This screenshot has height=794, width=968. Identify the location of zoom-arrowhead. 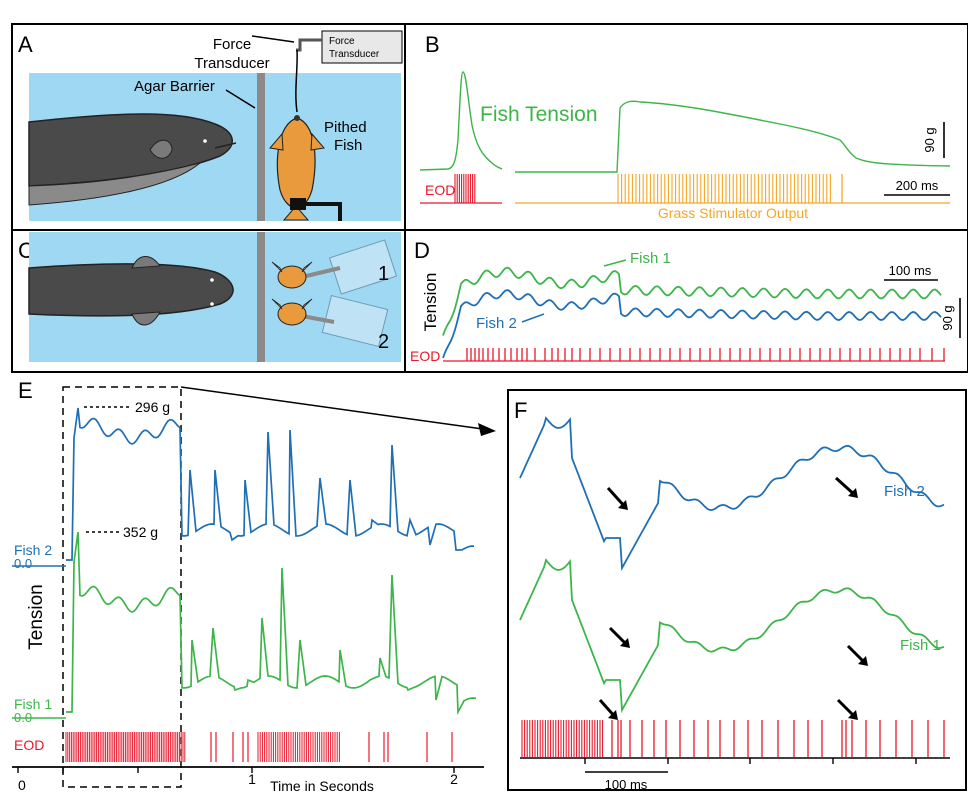
(487, 429).